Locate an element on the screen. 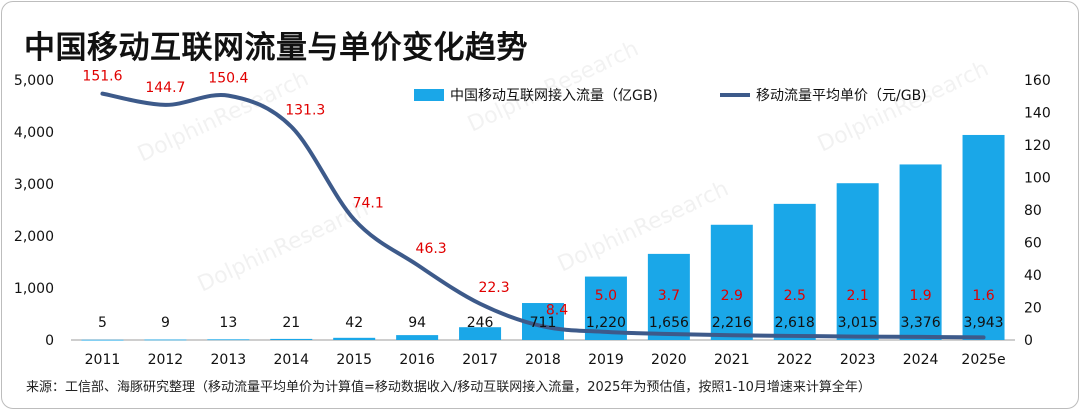 The image size is (1080, 410). x-tick-label: 2025e is located at coordinates (983, 360).